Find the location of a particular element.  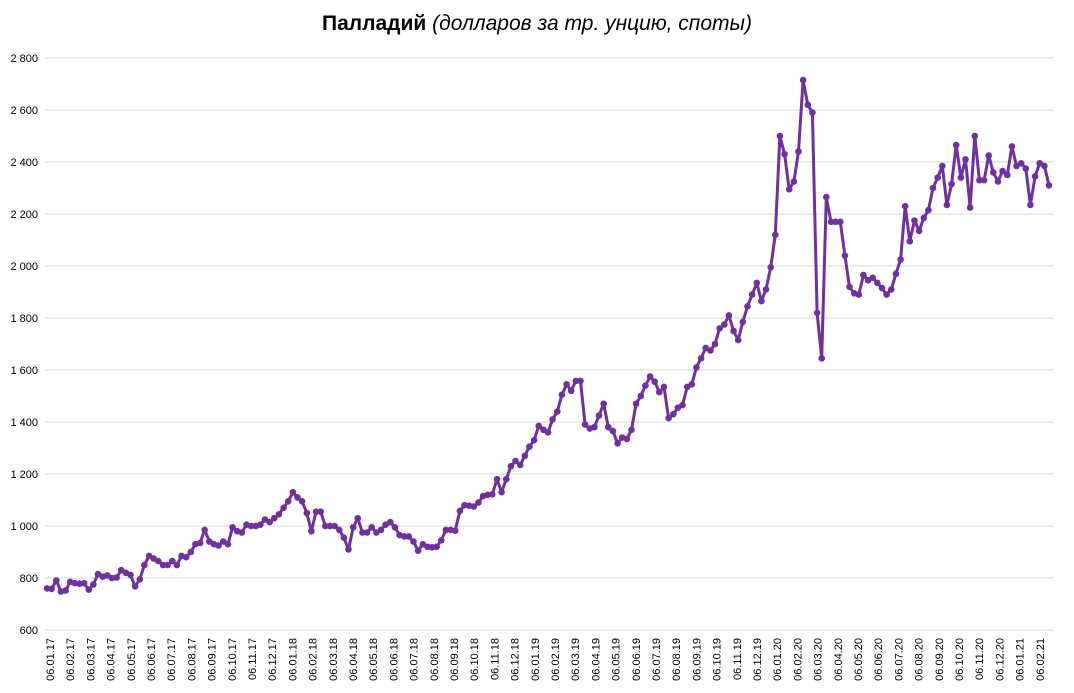

y-tick-label: 800 is located at coordinates (29, 579).